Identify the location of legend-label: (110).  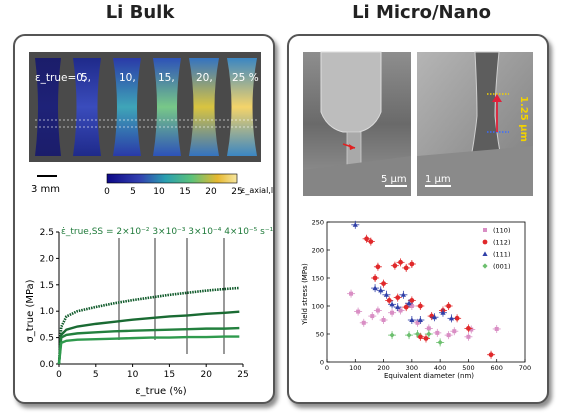
(501, 231).